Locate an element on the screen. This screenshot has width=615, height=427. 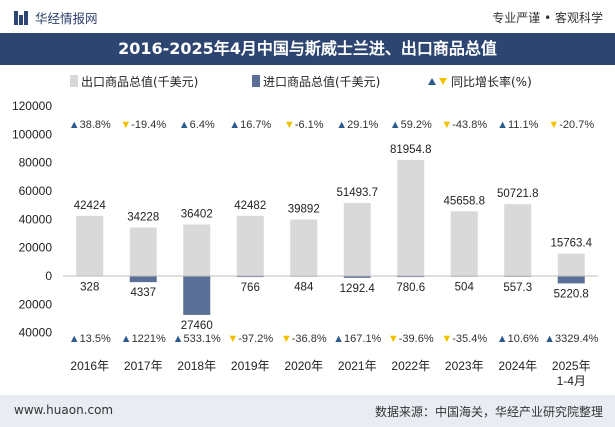
export-value-label: 36402 is located at coordinates (197, 214).